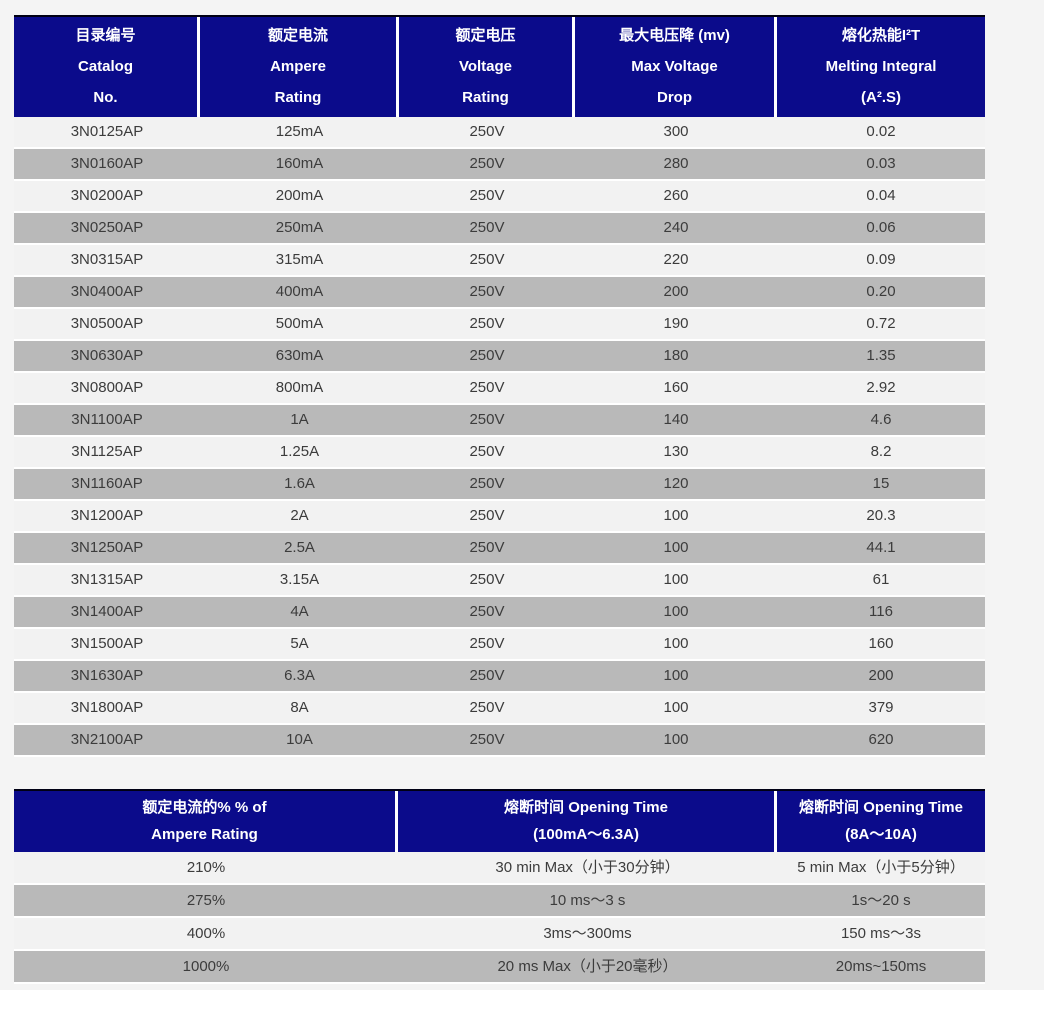  Describe the element at coordinates (107, 515) in the screenshot. I see `cell-catalog-no: 3N1200AP` at that location.